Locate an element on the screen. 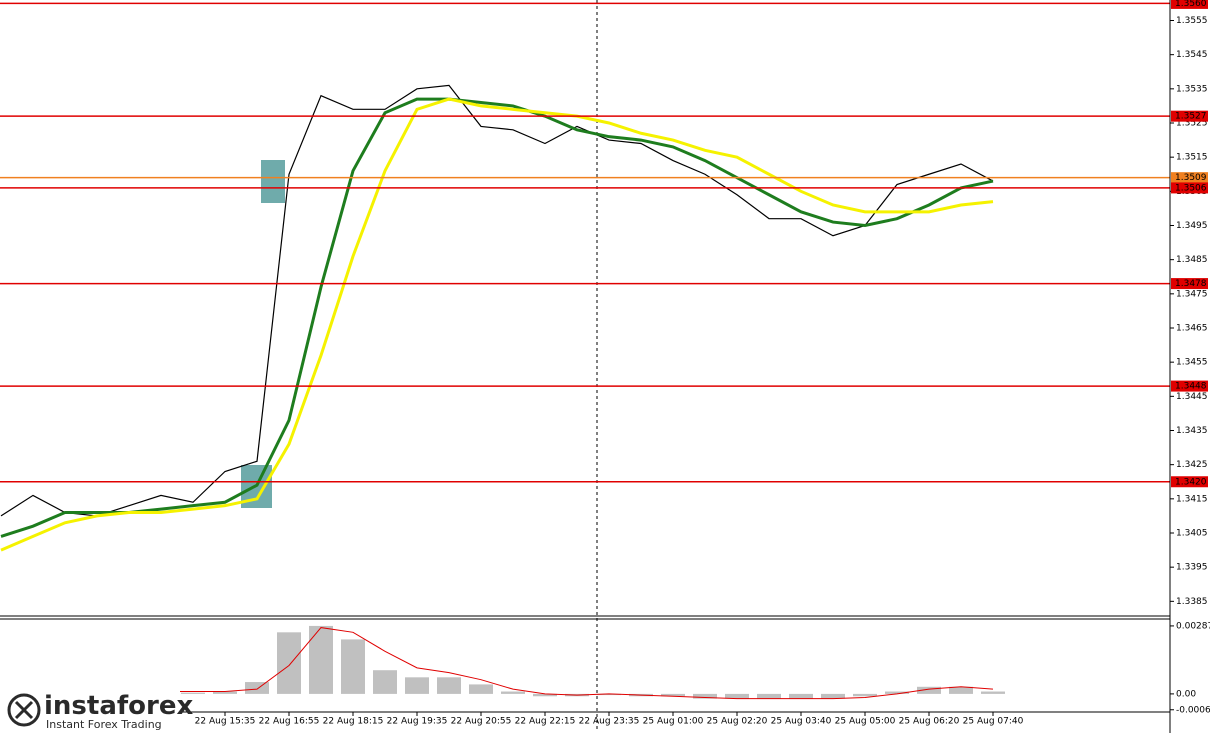 This screenshot has height=733, width=1210. level-label: 1.3509 is located at coordinates (1191, 178).